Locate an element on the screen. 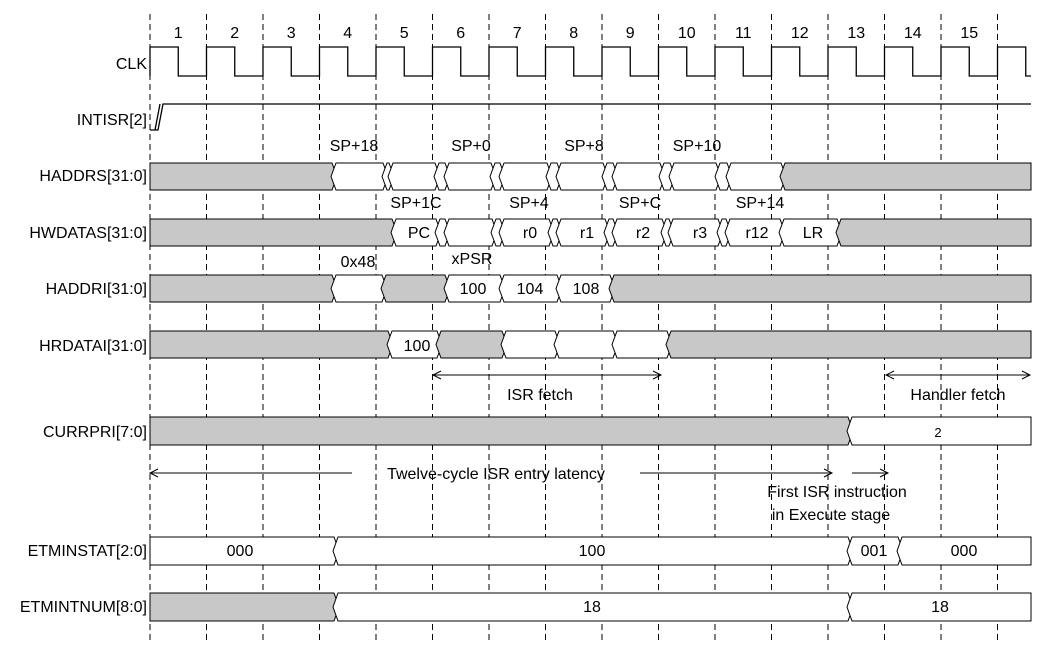 This screenshot has height=648, width=1039. signal-label-etminstat: ETMINSTAT[2:0] is located at coordinates (87, 551).